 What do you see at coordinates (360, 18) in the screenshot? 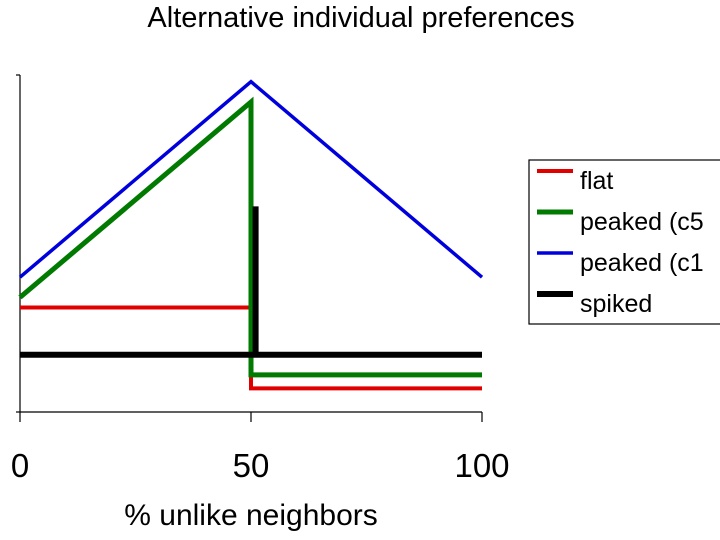
I see `chart-title: Alternative individual preferences` at bounding box center [360, 18].